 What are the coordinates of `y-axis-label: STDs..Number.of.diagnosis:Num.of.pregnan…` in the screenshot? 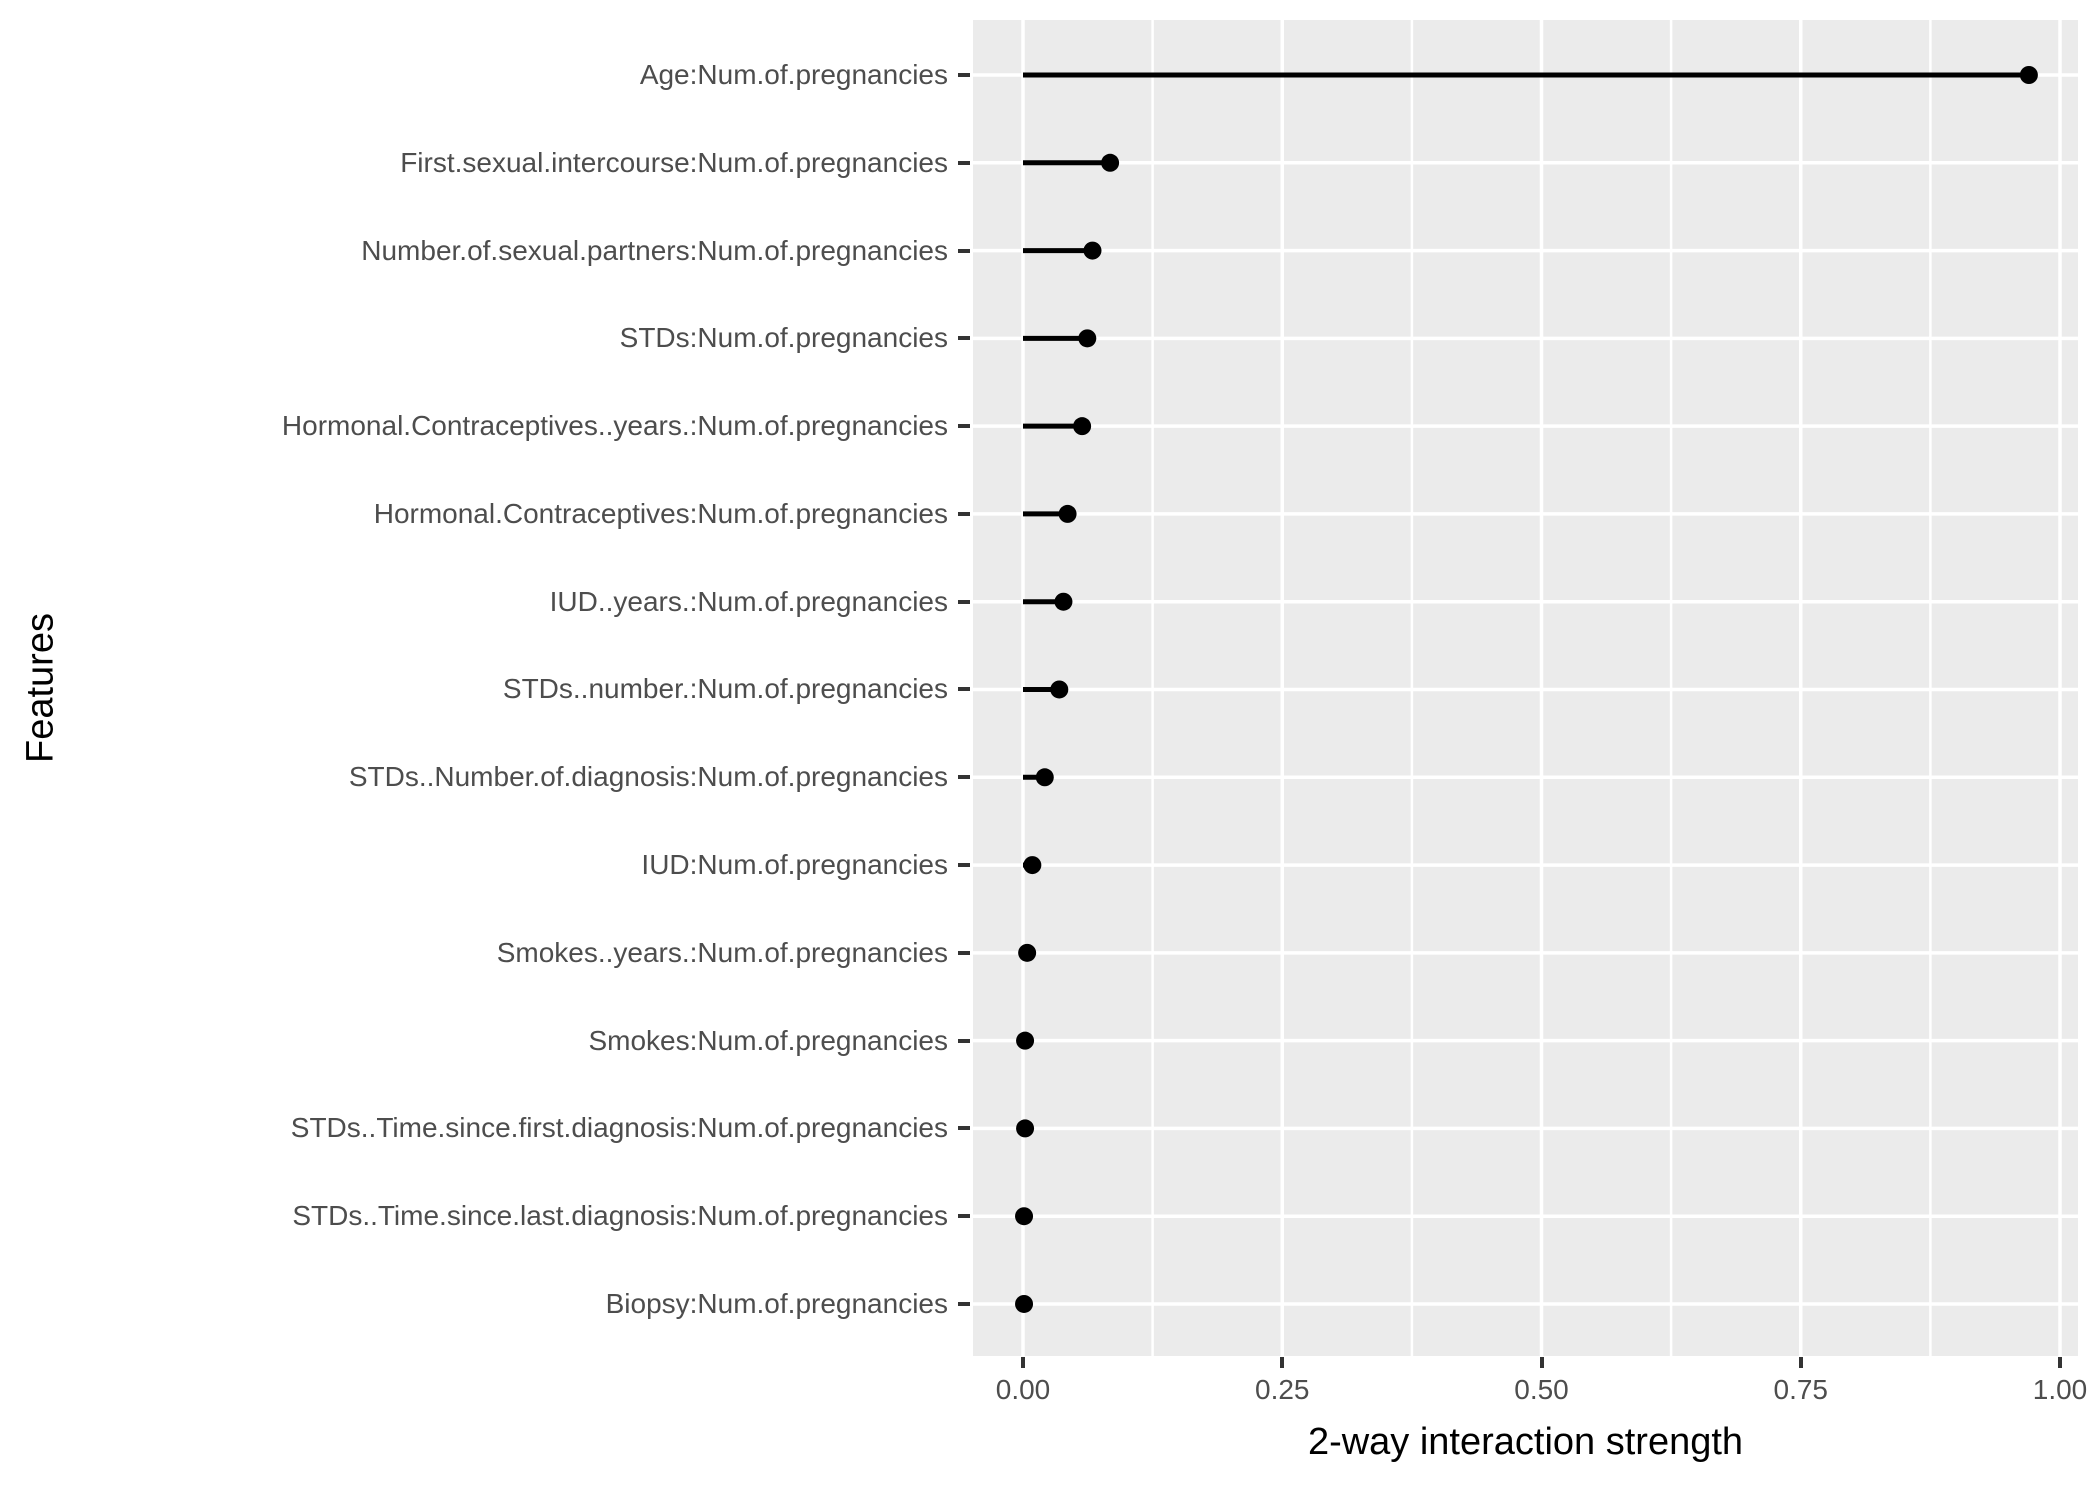 It's located at (648, 777).